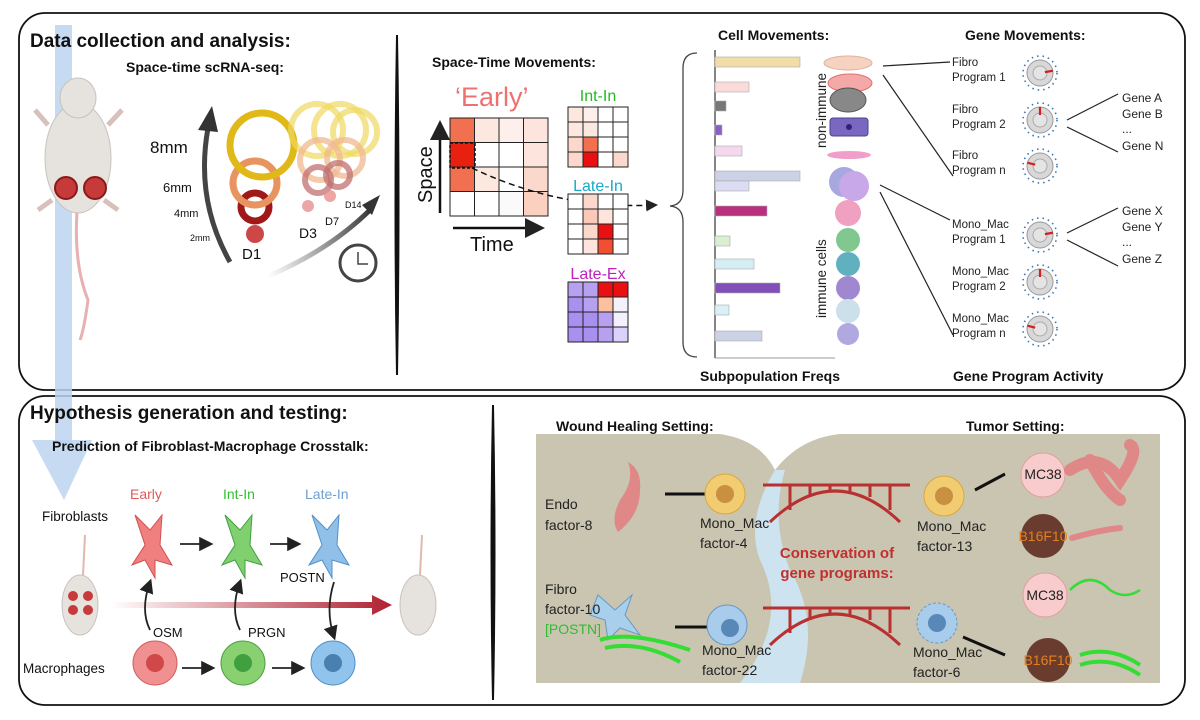 This screenshot has height=720, width=1200. What do you see at coordinates (1025, 35) in the screenshot?
I see `gene-movements-title: Gene Movements:` at bounding box center [1025, 35].